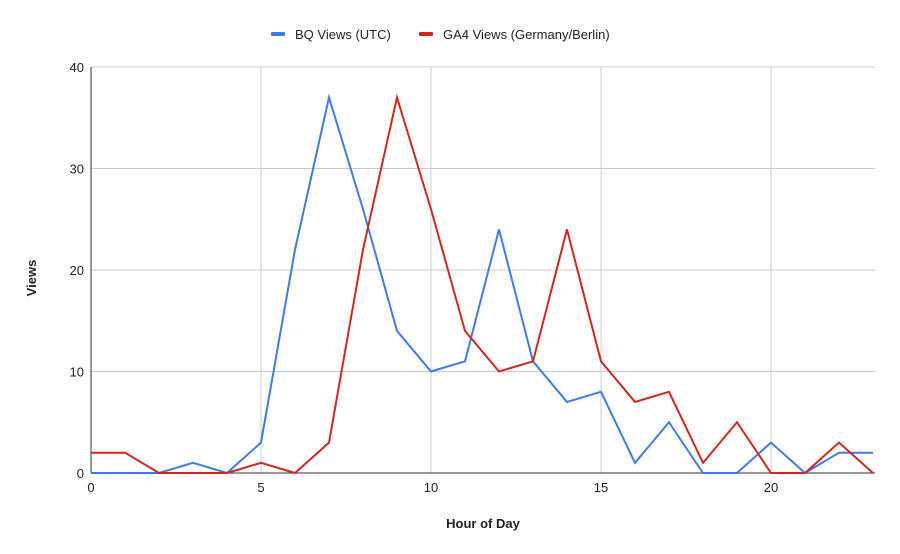 The height and width of the screenshot is (554, 900). Describe the element at coordinates (77, 67) in the screenshot. I see `y-tick-label: 40` at that location.